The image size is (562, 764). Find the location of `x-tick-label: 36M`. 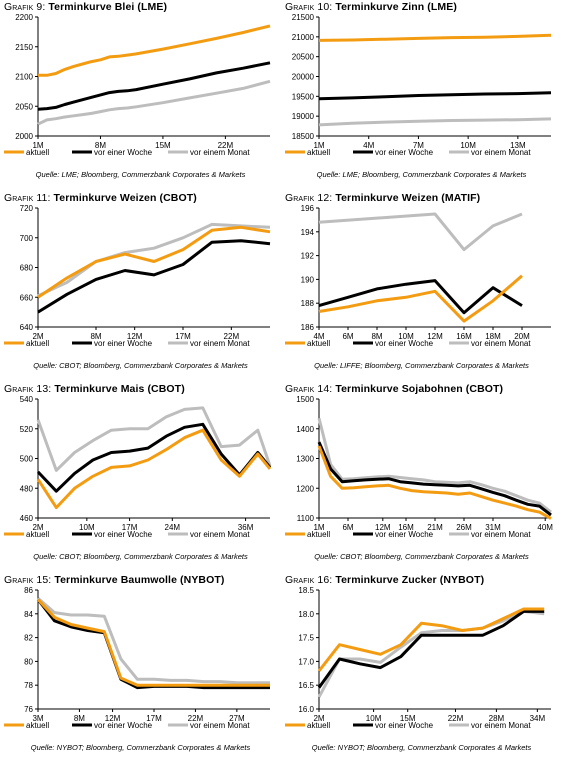

x-tick-label: 36M is located at coordinates (246, 527).